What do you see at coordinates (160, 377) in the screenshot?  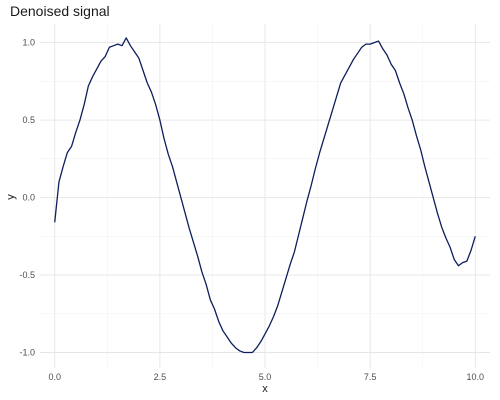 I see `x-tick-label: 2.5` at bounding box center [160, 377].